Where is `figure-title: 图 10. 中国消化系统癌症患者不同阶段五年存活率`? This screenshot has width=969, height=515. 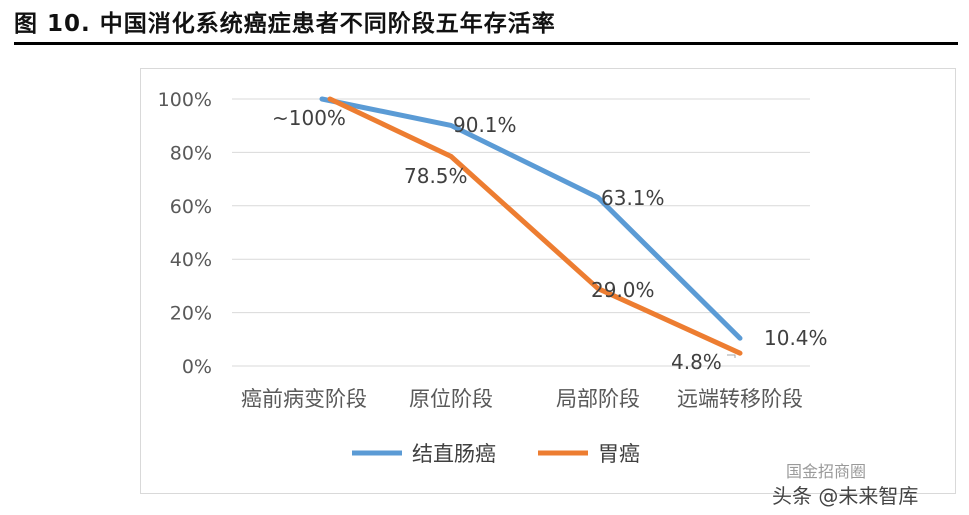 figure-title: 图 10. 中国消化系统癌症患者不同阶段五年存活率 is located at coordinates (285, 24).